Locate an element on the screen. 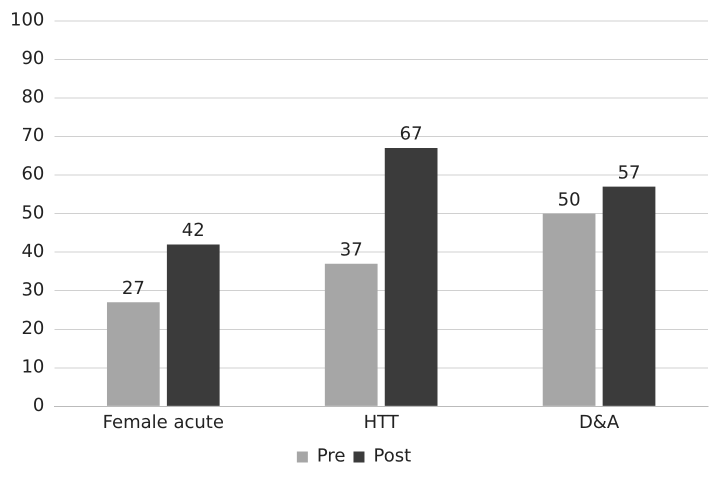 This screenshot has width=712, height=480. x-tick-label: HTT is located at coordinates (382, 422).